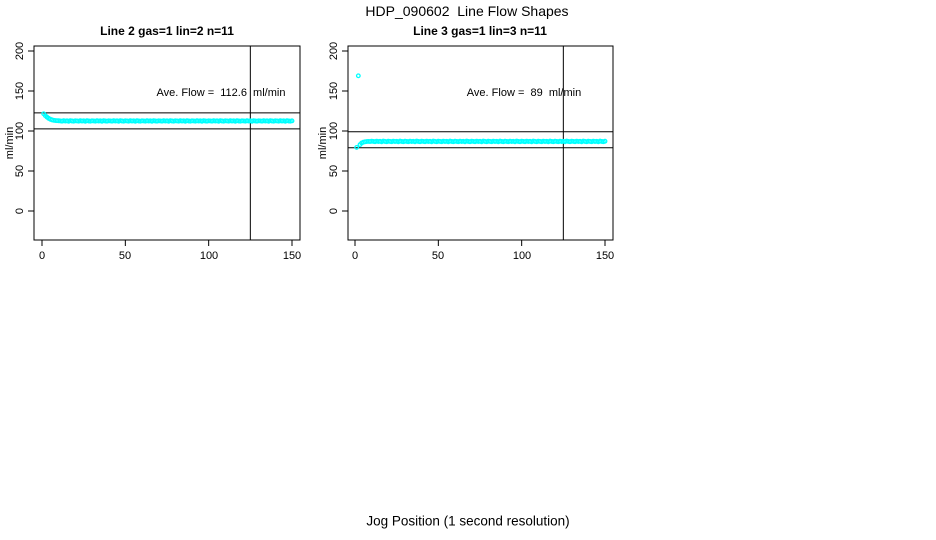  I want to click on panel1-title: Line 2 gas=1 lin=2 n=11, so click(167, 31).